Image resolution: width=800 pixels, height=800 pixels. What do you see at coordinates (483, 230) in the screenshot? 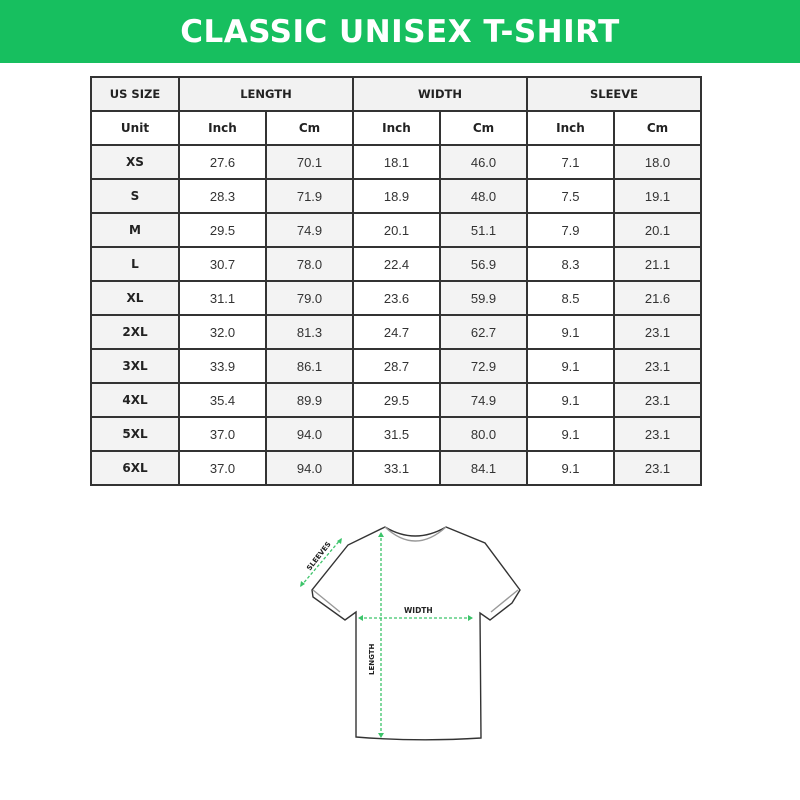
I see `value-cell: 51.1` at bounding box center [483, 230].